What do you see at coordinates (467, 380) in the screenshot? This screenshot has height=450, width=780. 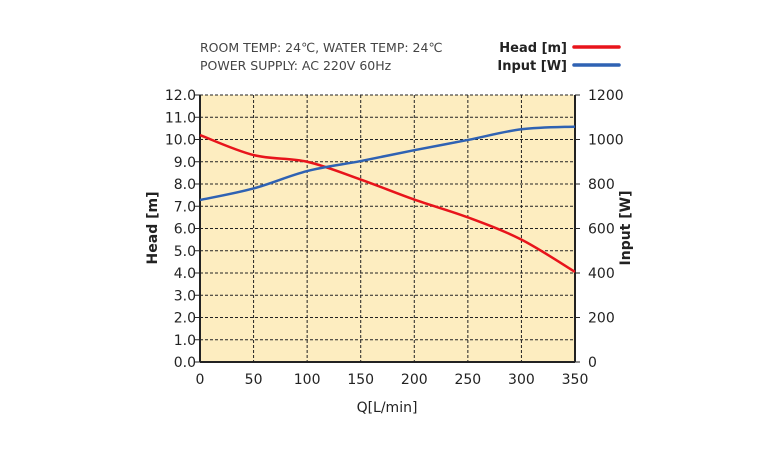 I see `x-tick-label: 250` at bounding box center [467, 380].